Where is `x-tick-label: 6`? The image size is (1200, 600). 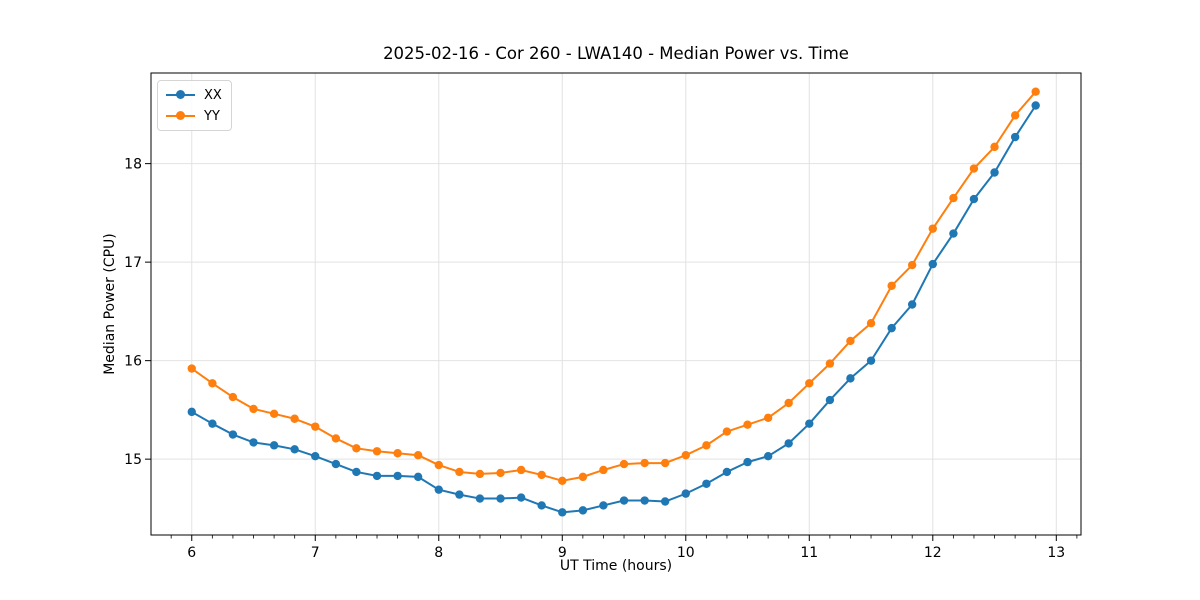 x-tick-label: 6 is located at coordinates (191, 553).